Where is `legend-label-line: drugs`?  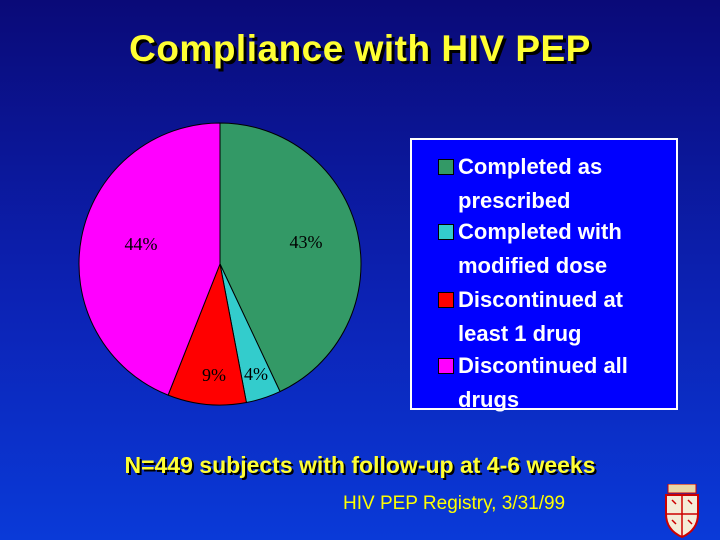 legend-label-line: drugs is located at coordinates (489, 399).